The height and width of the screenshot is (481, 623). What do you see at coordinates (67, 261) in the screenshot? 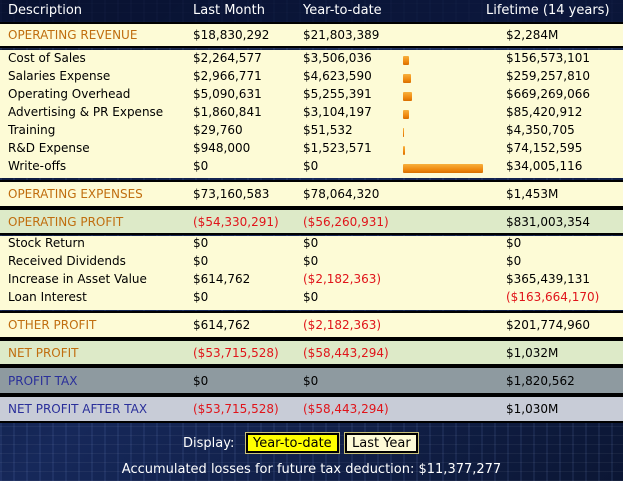
I see `row-label: Received Dividends` at bounding box center [67, 261].